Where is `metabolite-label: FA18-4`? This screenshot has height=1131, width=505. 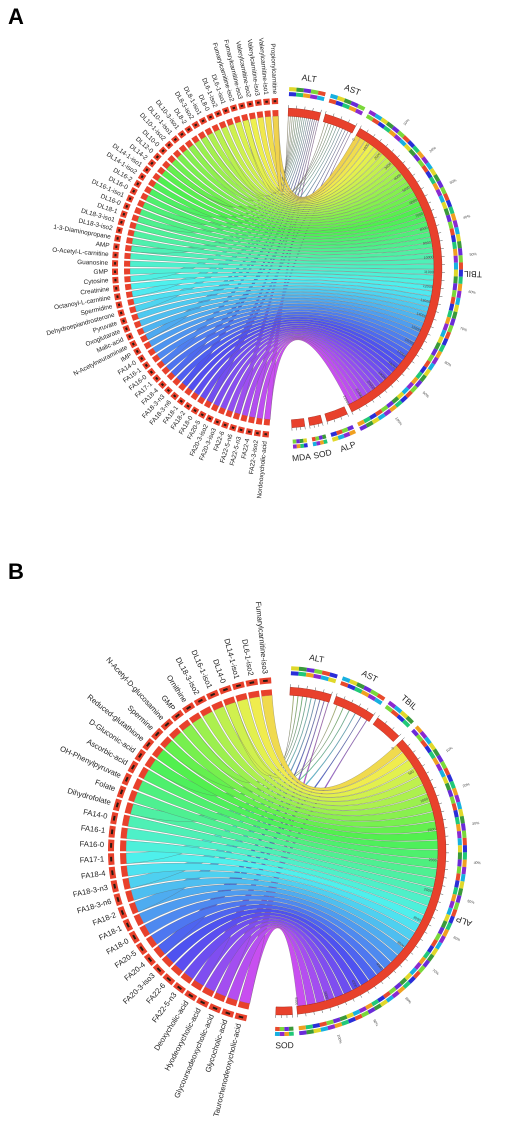 metabolite-label: FA18-4 is located at coordinates (93, 875).